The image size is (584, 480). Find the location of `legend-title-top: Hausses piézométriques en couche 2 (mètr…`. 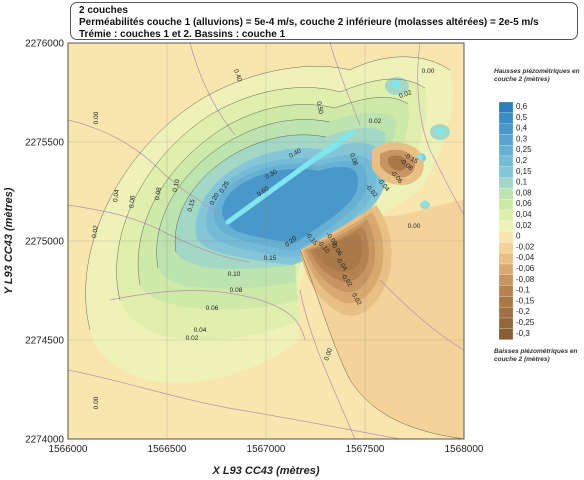

legend-title-top: Hausses piézométriques en couche 2 (mètr… is located at coordinates (537, 75).